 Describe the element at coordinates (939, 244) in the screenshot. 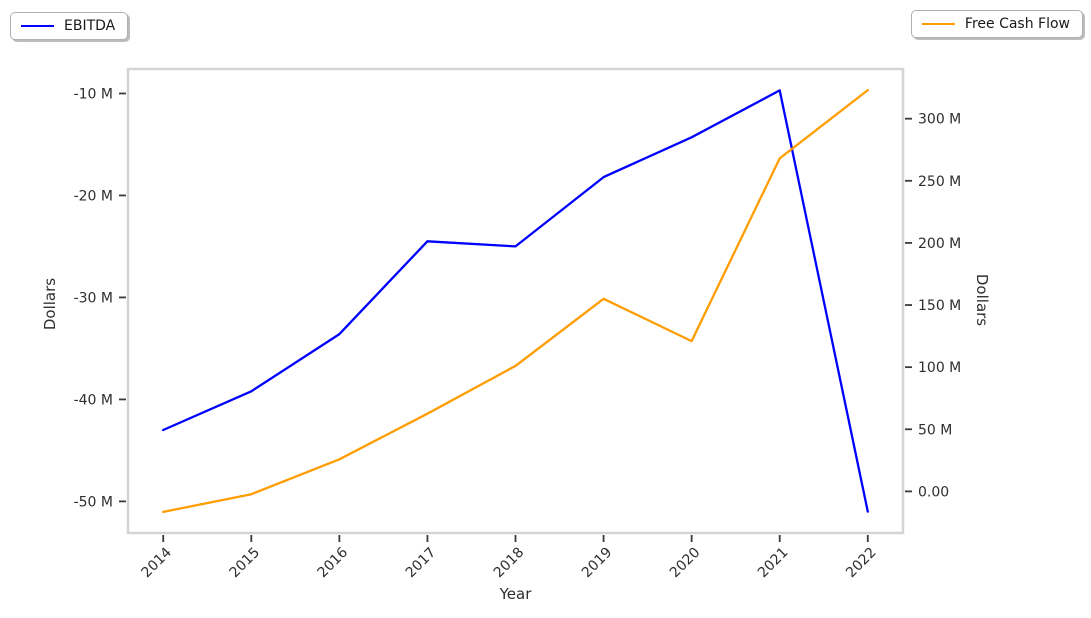

I see `y-right-tick-label: 200 M` at that location.